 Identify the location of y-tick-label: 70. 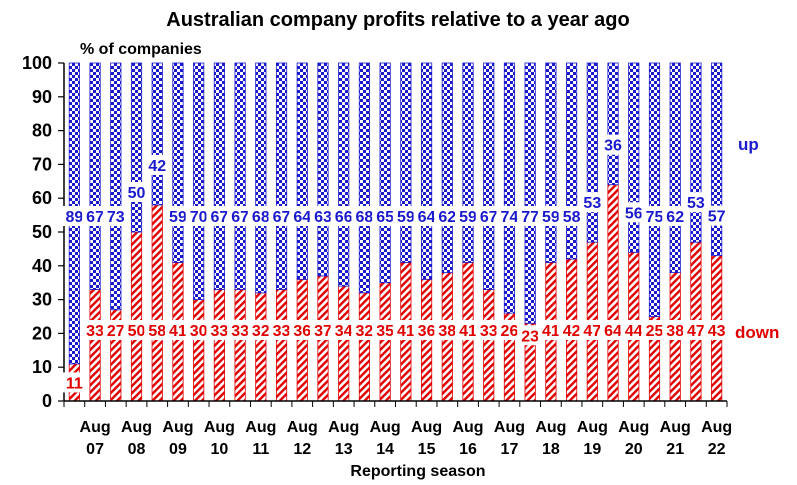
(42, 164).